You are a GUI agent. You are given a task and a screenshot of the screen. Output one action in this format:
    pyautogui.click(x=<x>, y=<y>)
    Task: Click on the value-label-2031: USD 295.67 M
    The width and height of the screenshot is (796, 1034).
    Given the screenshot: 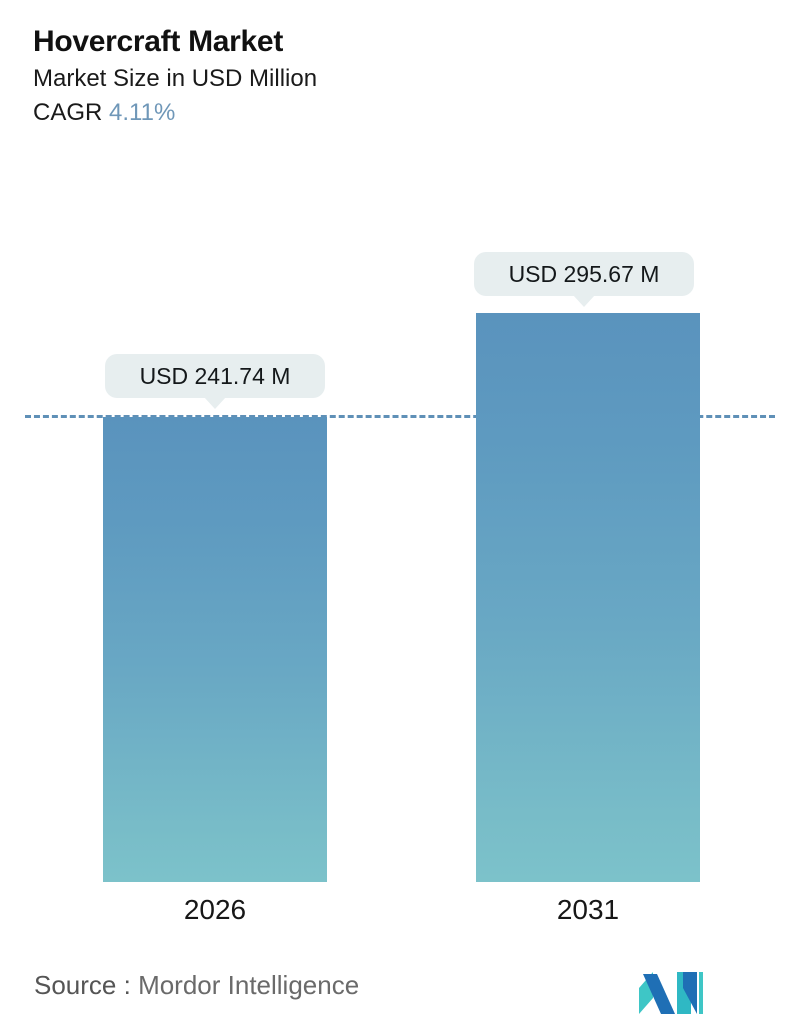 What is the action you would take?
    pyautogui.click(x=584, y=279)
    